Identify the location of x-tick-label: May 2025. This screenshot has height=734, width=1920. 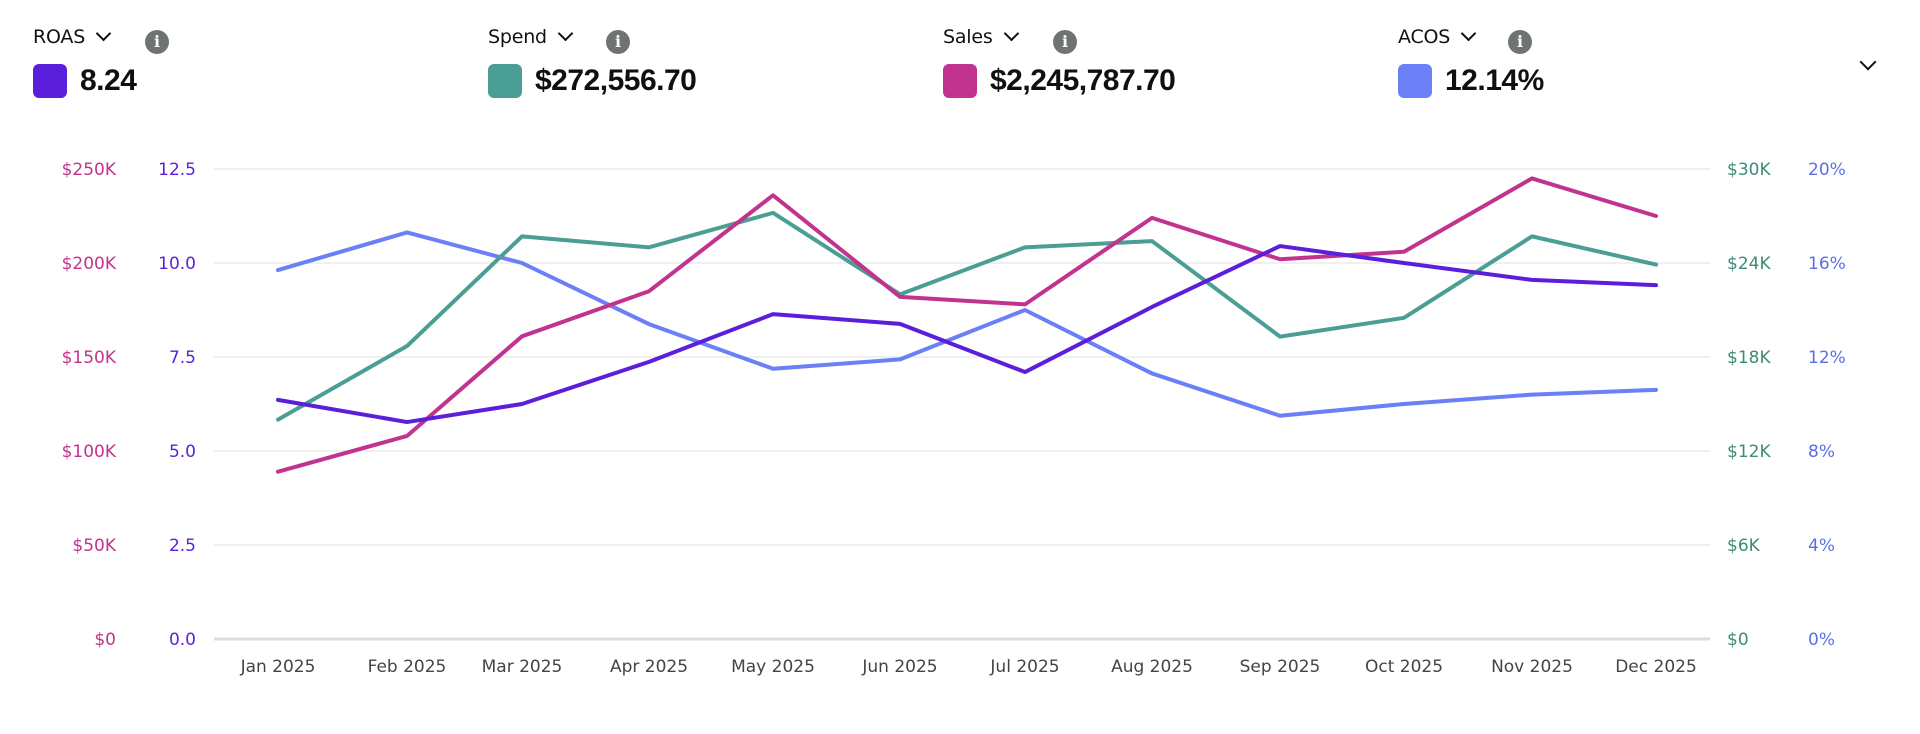
(773, 667).